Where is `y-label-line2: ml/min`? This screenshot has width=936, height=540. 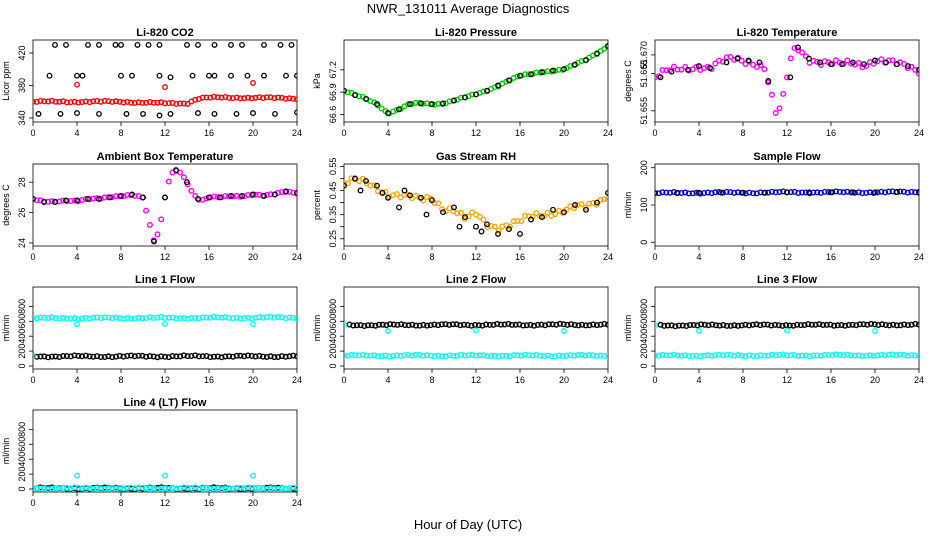
y-label-line2: ml/min is located at coordinates (317, 328).